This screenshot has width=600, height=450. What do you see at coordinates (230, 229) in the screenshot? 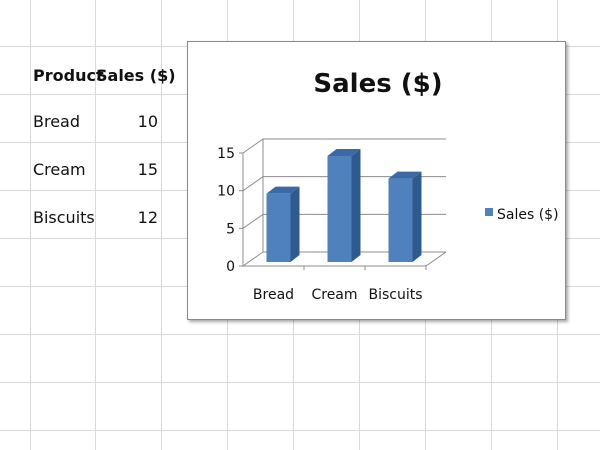
I see `y-tick-label: 5` at bounding box center [230, 229].